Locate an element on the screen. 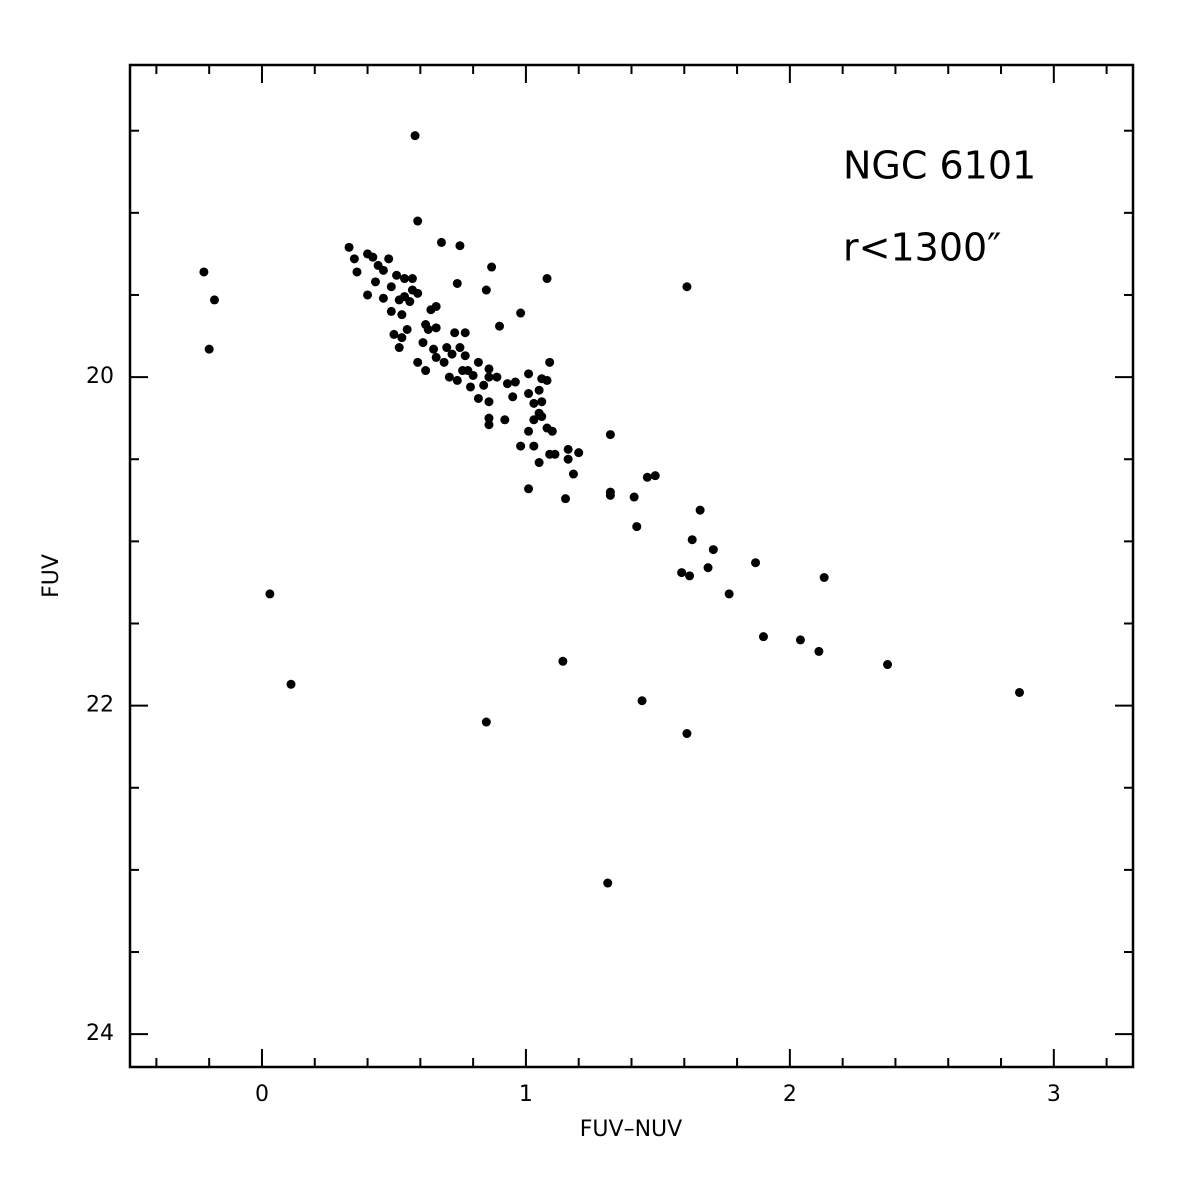 The width and height of the screenshot is (1196, 1196). y-tick-label: 20 is located at coordinates (100, 376).